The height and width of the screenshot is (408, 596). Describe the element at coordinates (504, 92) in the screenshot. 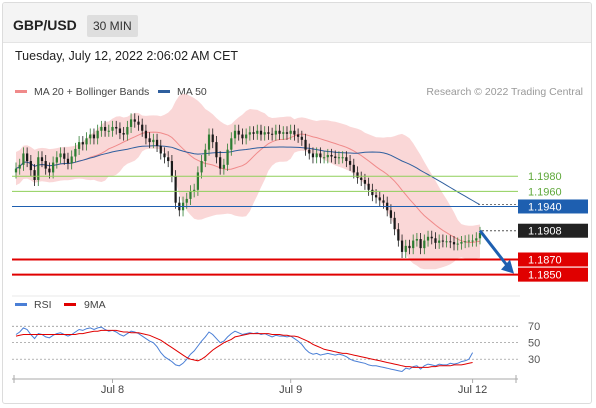

I see `research-credit: Research © 2022 Trading Central` at that location.